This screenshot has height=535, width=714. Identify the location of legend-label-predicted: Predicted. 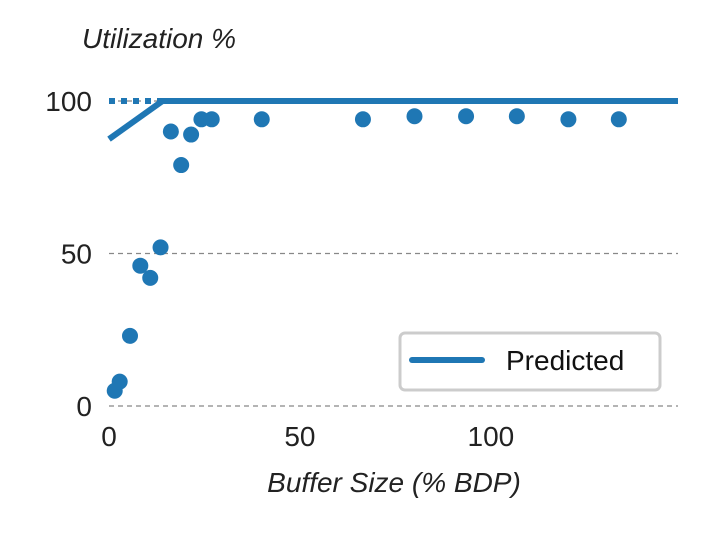
(565, 360).